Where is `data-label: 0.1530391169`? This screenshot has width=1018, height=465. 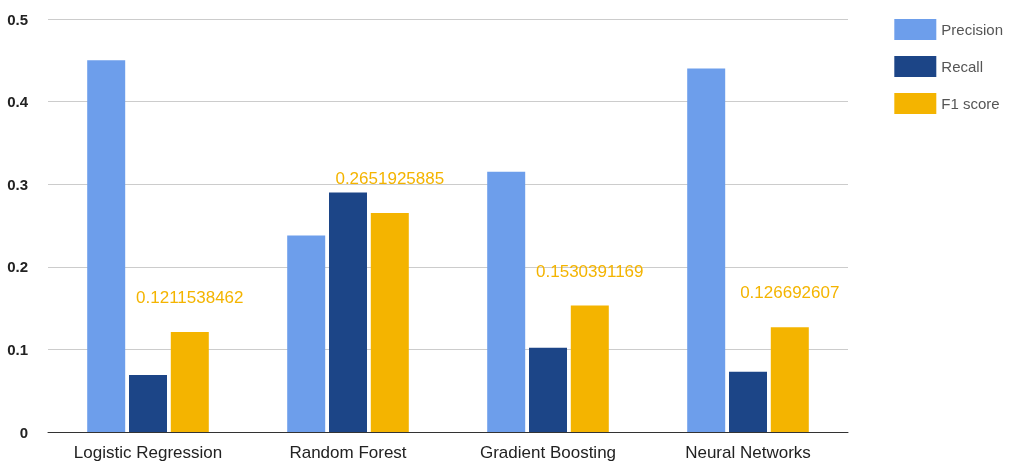
data-label: 0.1530391169 is located at coordinates (590, 271).